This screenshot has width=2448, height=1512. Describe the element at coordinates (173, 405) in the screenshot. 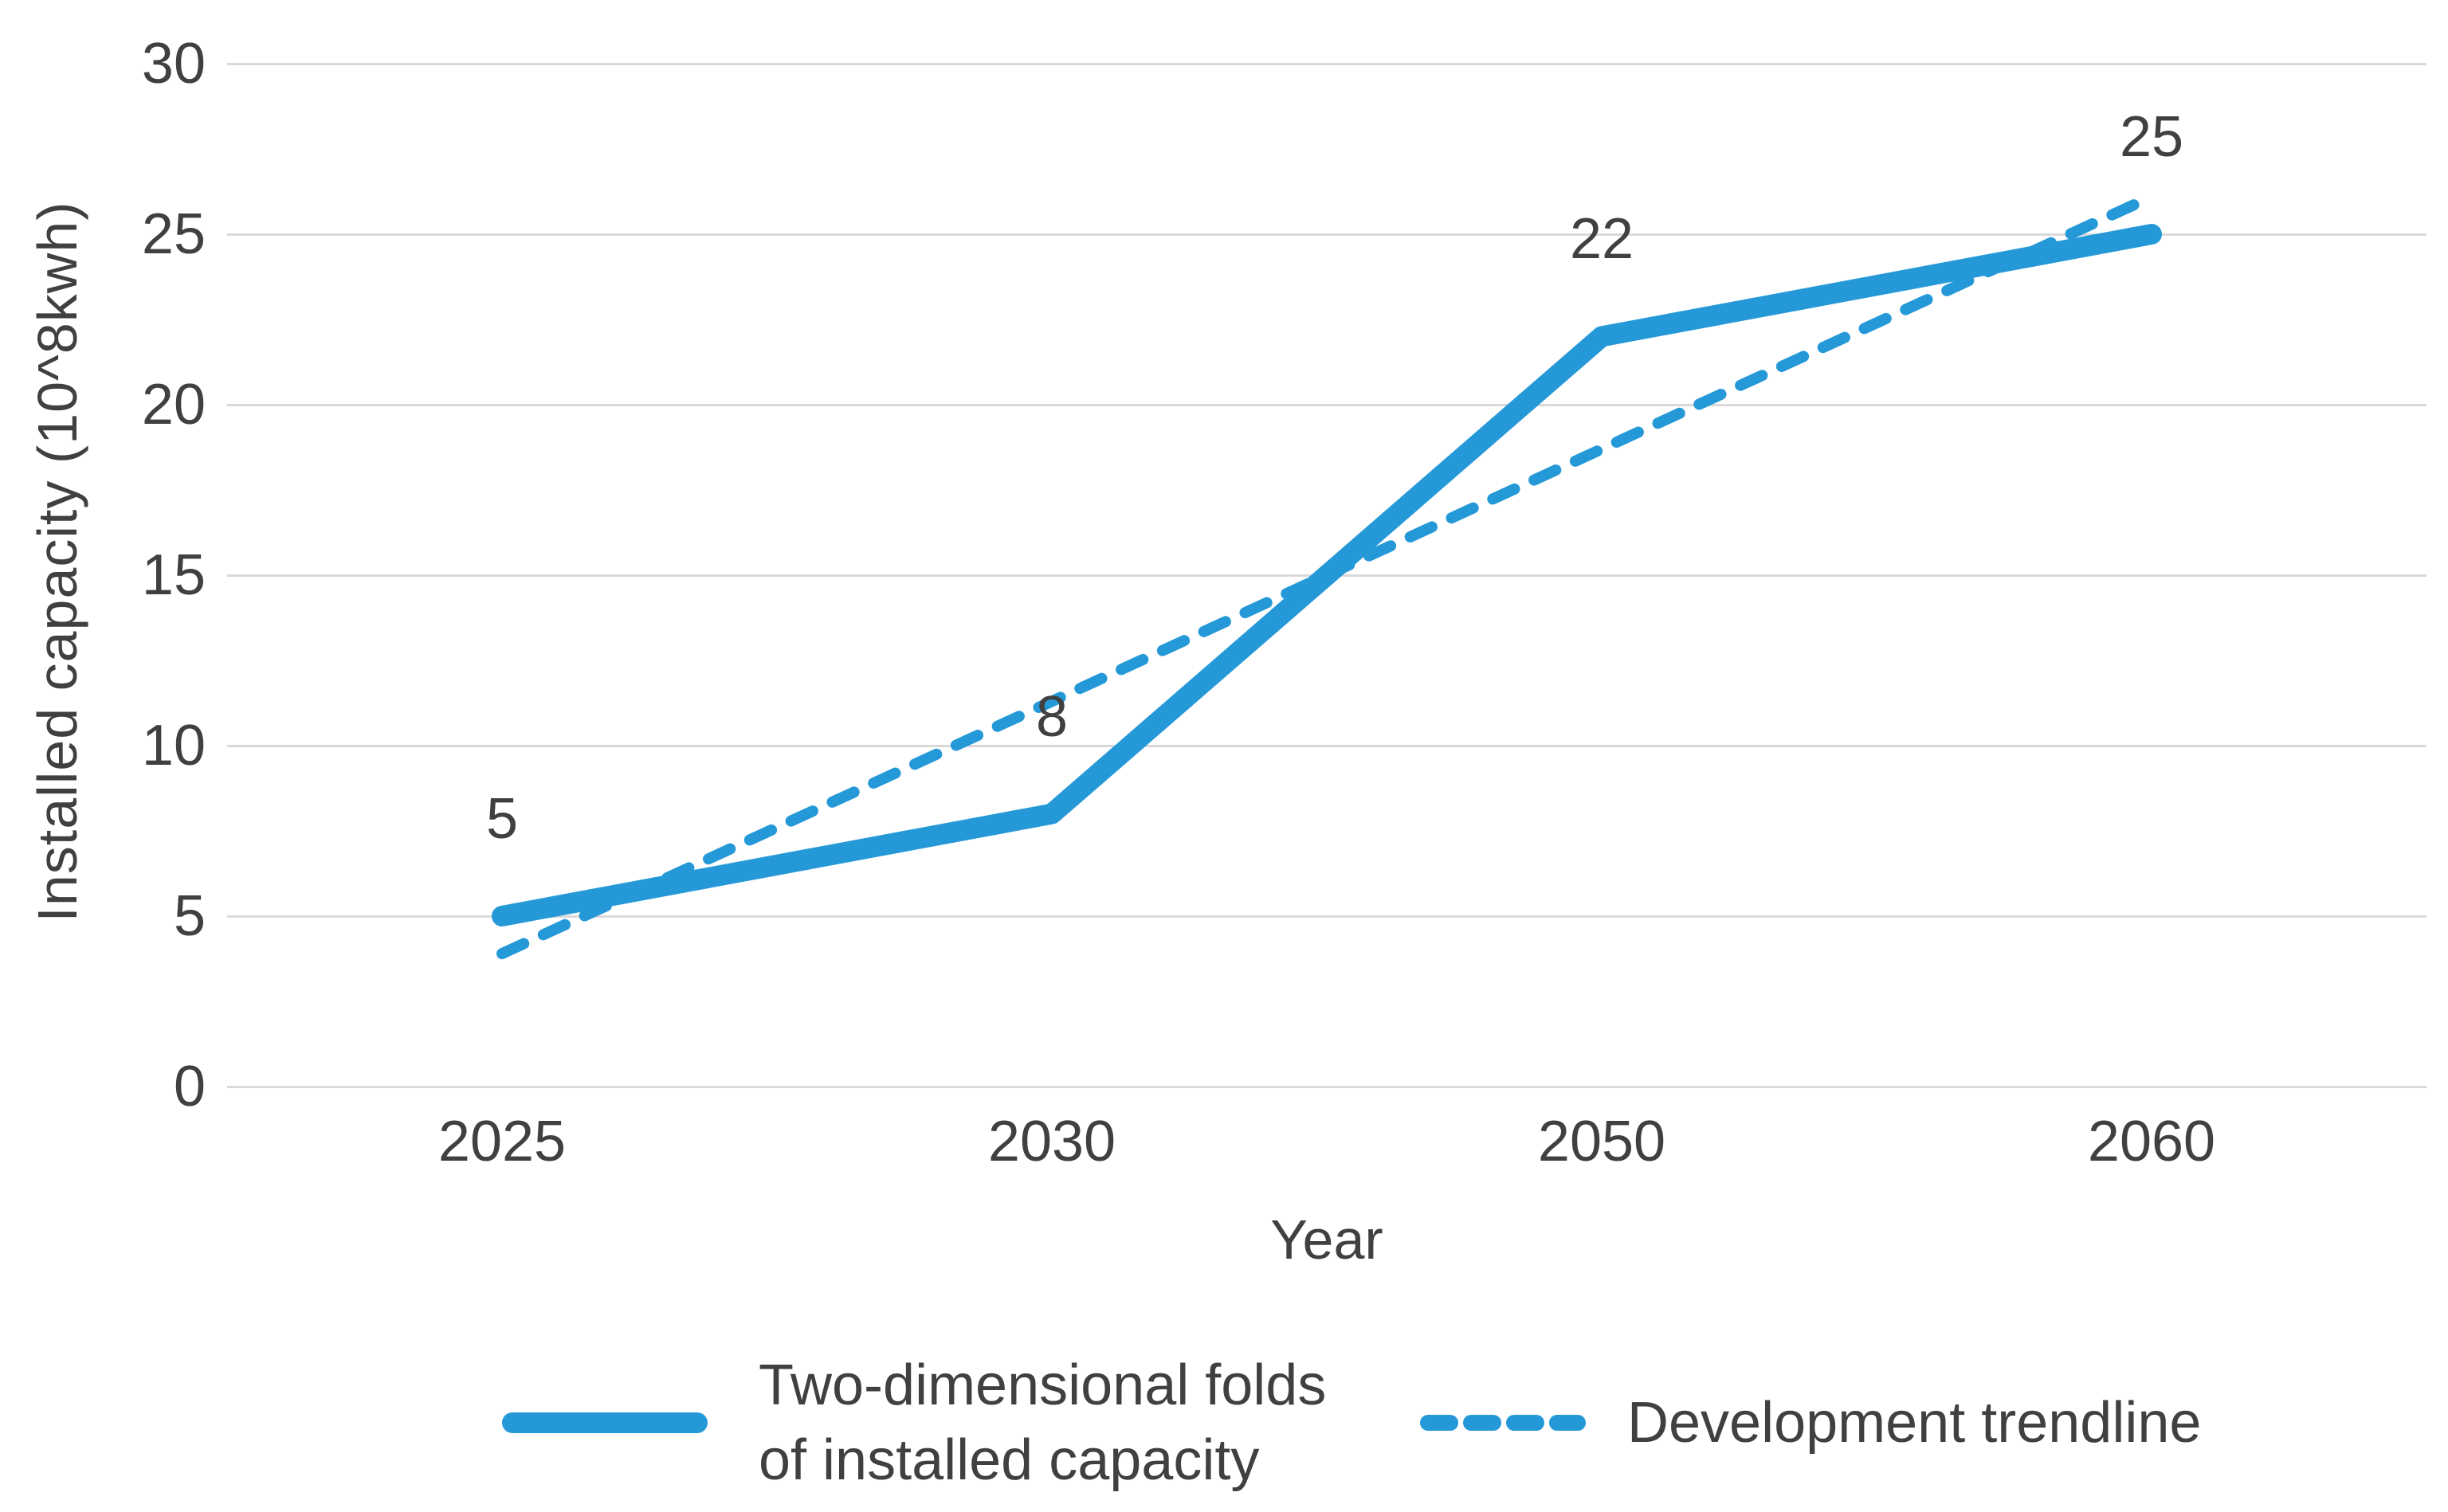

I see `y-tick-label-20: 20` at that location.